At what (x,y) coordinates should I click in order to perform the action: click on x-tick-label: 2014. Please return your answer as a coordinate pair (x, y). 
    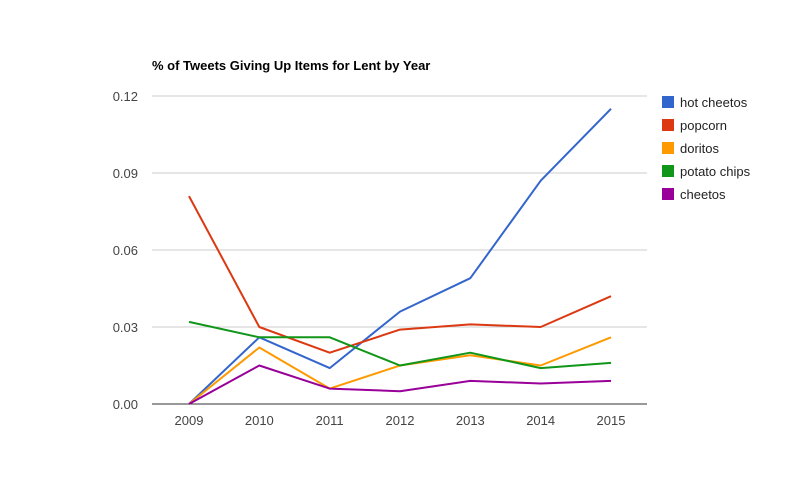
    Looking at the image, I should click on (540, 420).